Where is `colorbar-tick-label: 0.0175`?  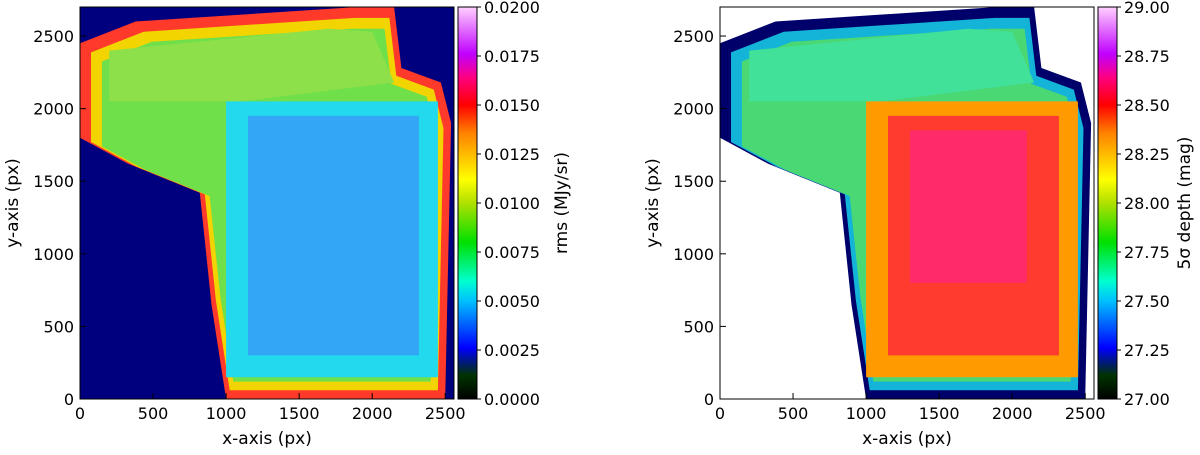
colorbar-tick-label: 0.0175 is located at coordinates (512, 56).